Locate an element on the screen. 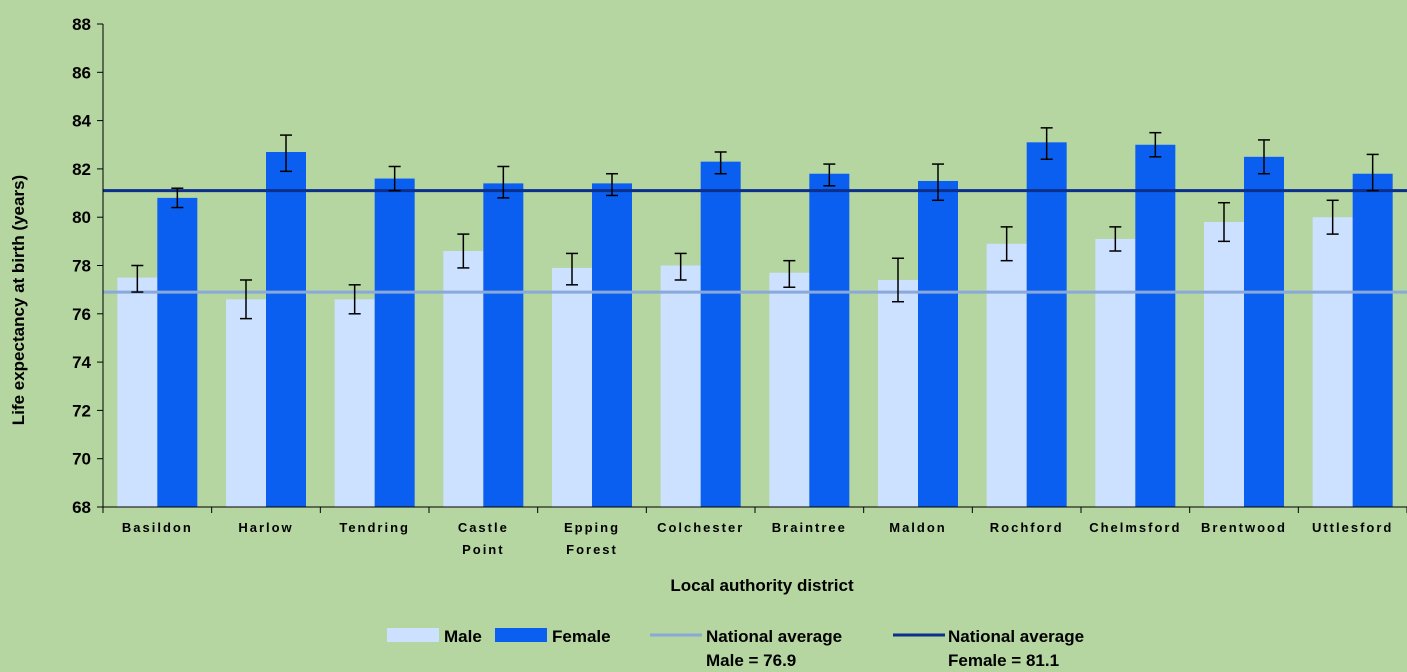 Image resolution: width=1407 pixels, height=672 pixels. x-tick-label-0: Basildon is located at coordinates (157, 527).